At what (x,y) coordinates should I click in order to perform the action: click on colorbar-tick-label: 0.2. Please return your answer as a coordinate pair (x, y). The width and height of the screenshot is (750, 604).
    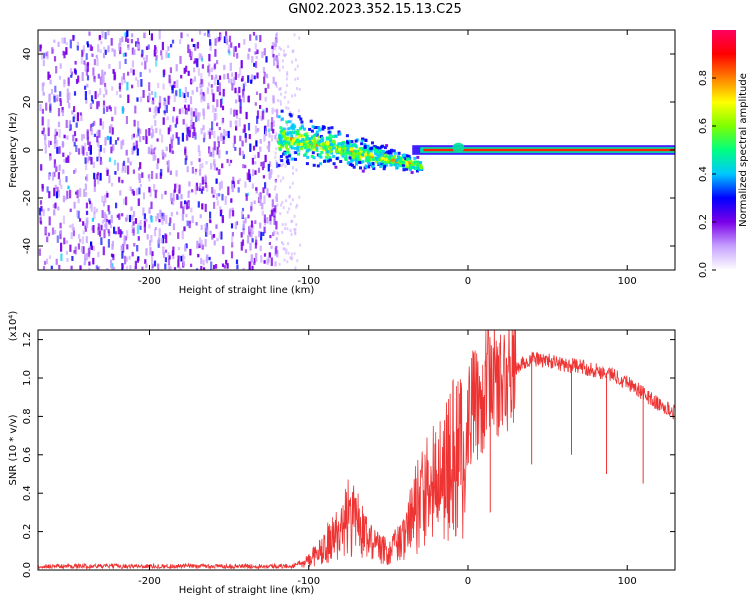
    Looking at the image, I should click on (703, 222).